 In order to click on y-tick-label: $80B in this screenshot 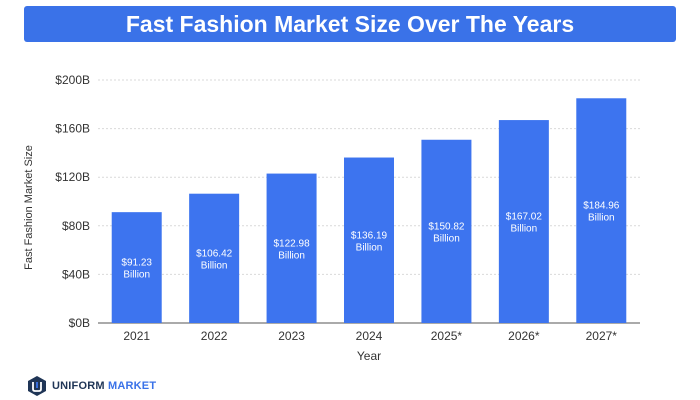, I will do `click(76, 226)`.